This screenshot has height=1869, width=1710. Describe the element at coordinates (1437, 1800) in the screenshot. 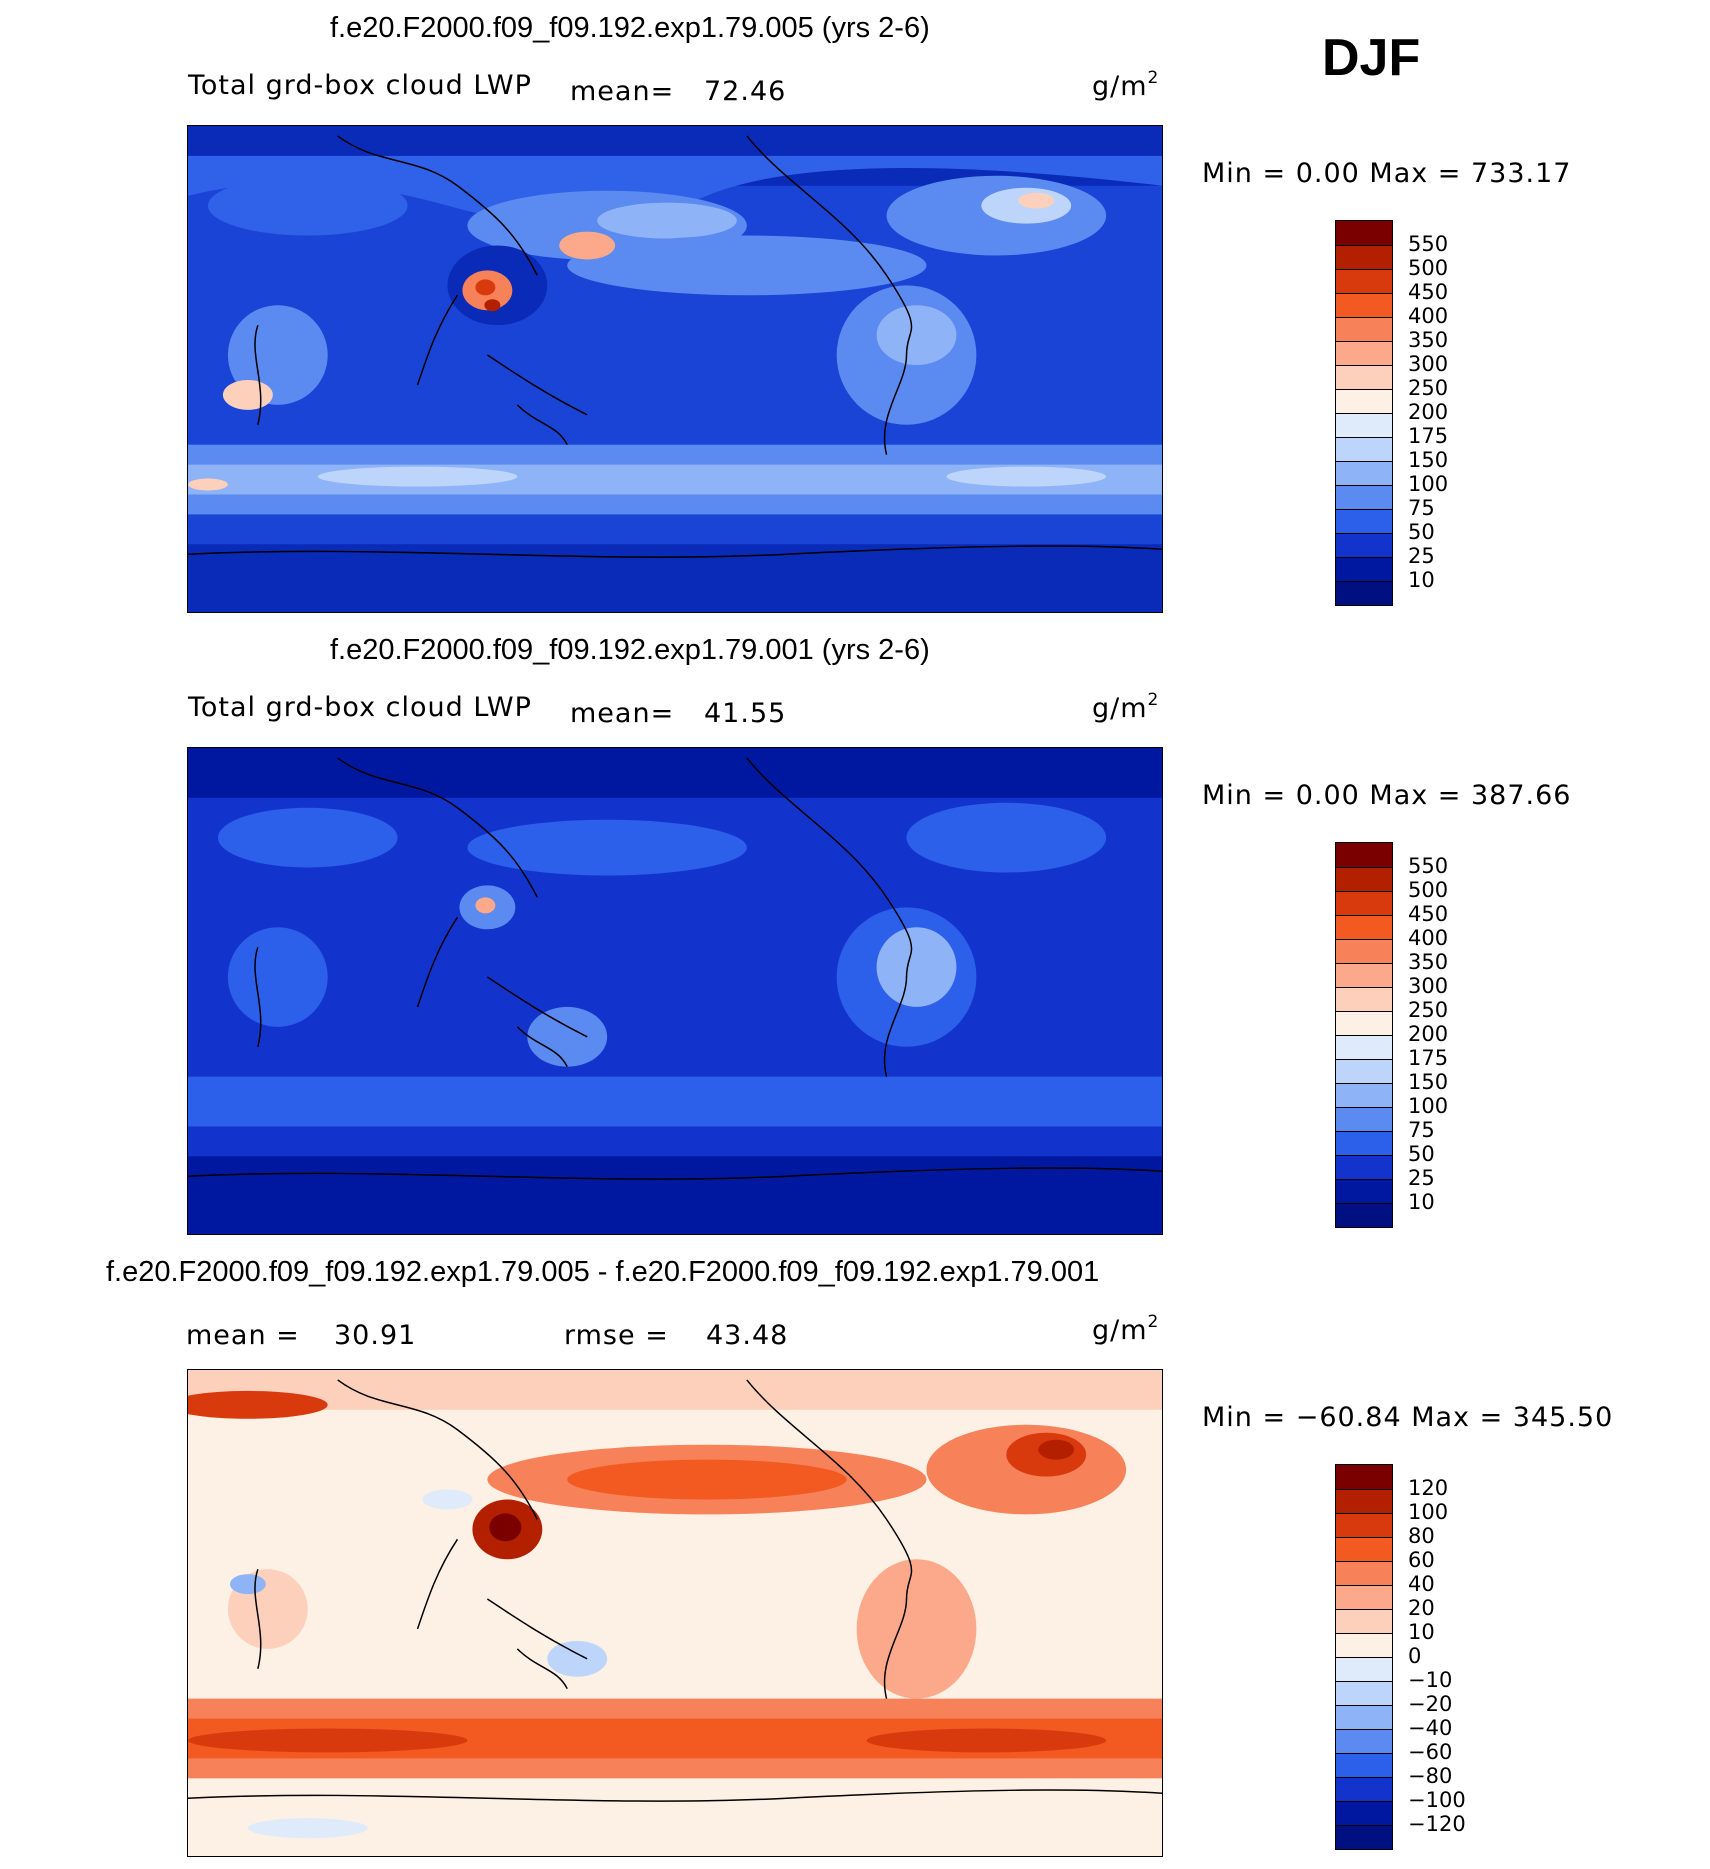

I see `tick: −100` at that location.